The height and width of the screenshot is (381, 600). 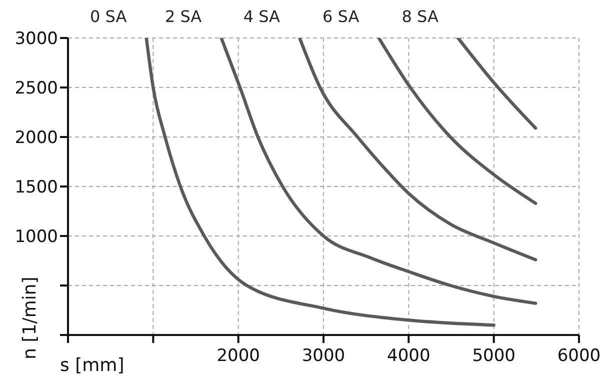 I want to click on y-tick-label: 2500, so click(x=36, y=88).